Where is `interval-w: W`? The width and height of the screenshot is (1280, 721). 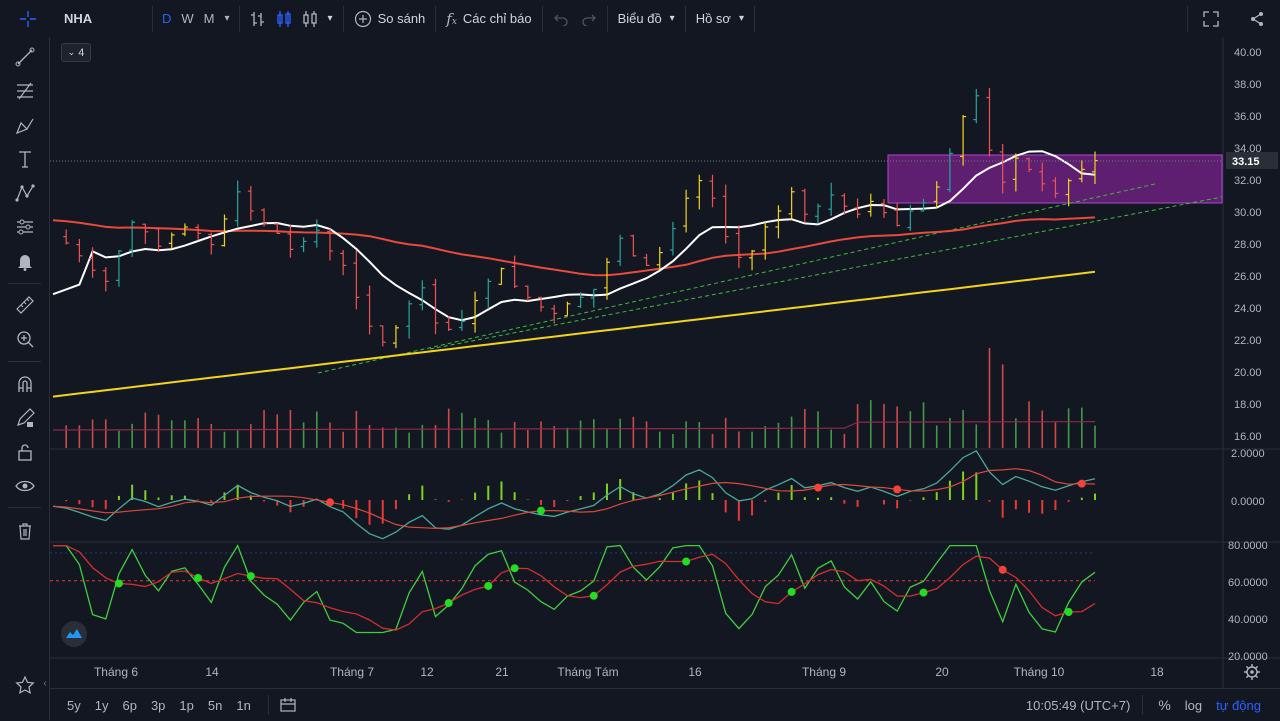
interval-w: W is located at coordinates (187, 18).